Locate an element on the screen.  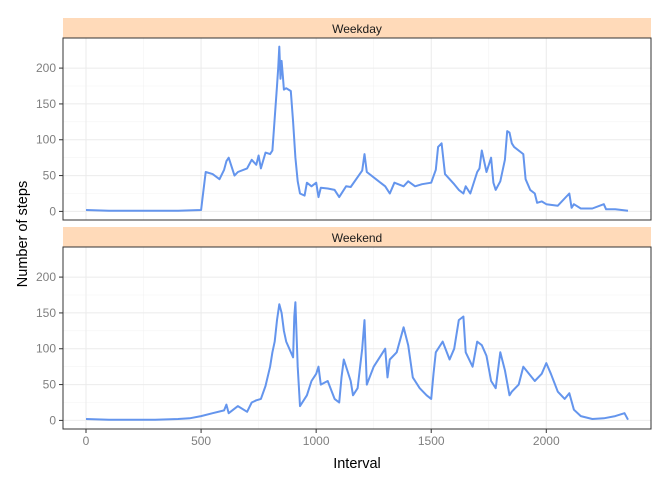
top-panel-strip is located at coordinates (357, 28).